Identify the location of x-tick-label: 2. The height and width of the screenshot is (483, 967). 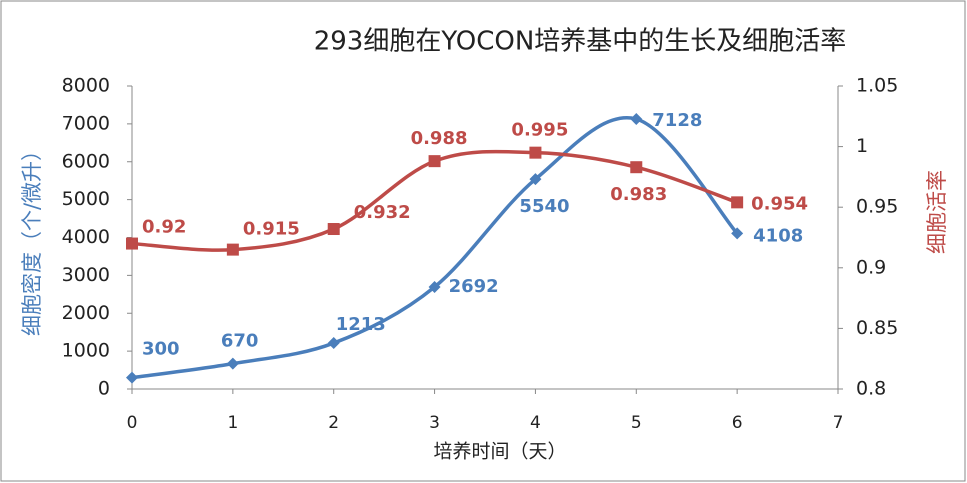
(333, 423).